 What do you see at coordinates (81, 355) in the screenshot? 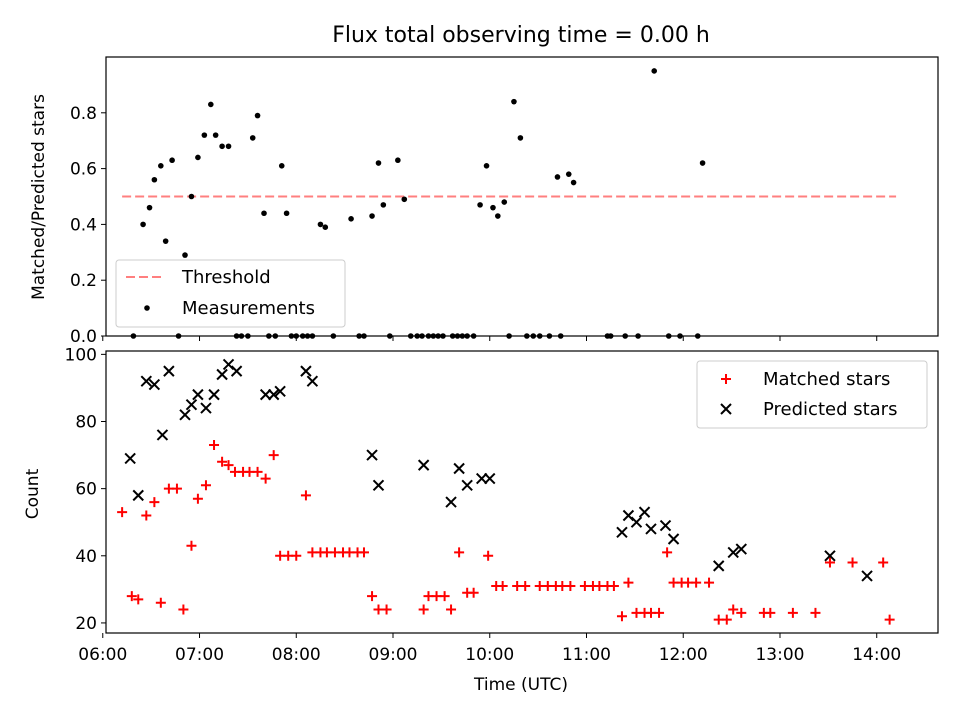
I see `count-y-tick-label: 100` at bounding box center [81, 355].